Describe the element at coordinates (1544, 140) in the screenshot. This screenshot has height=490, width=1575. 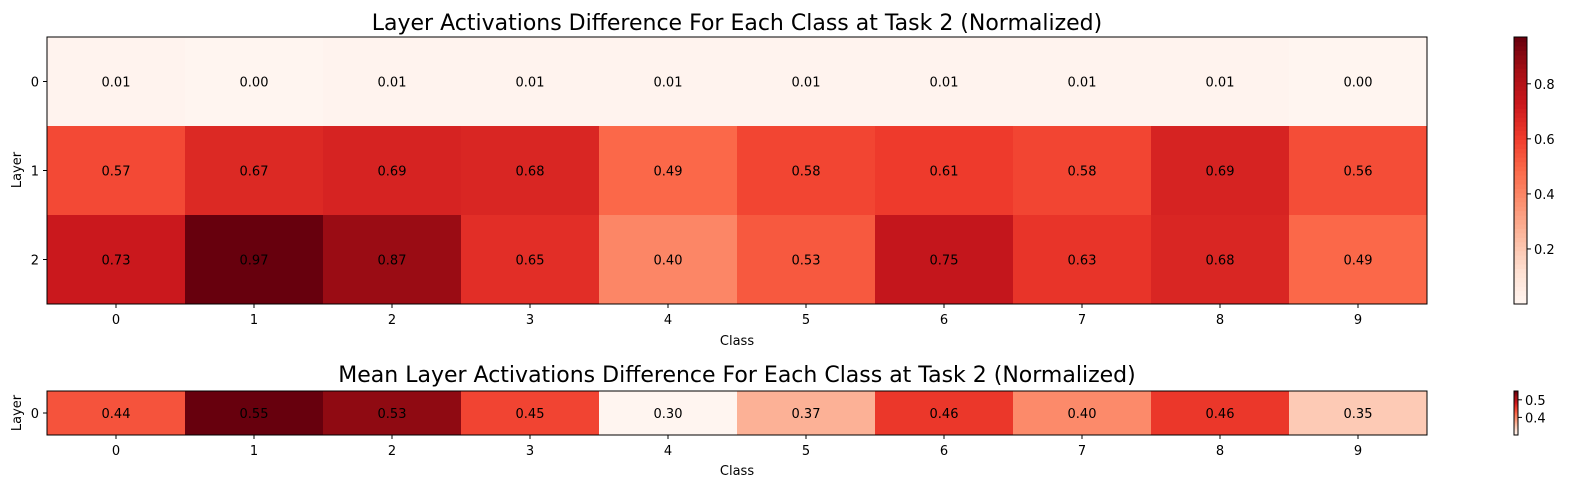
I see `colorbar-tick-label-2: 0.6` at that location.